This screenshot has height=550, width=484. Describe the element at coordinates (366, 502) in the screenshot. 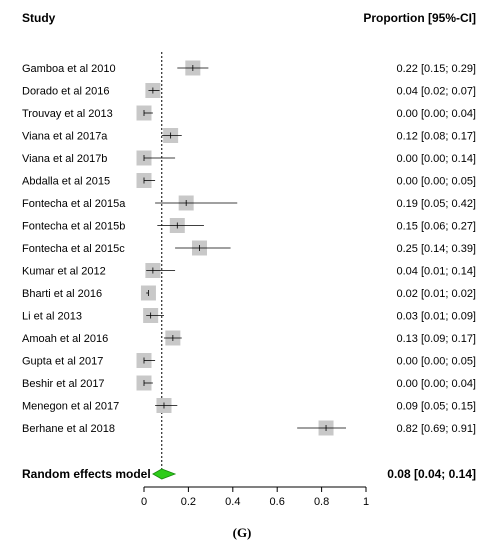

I see `x-axis-tick-label: 1` at that location.